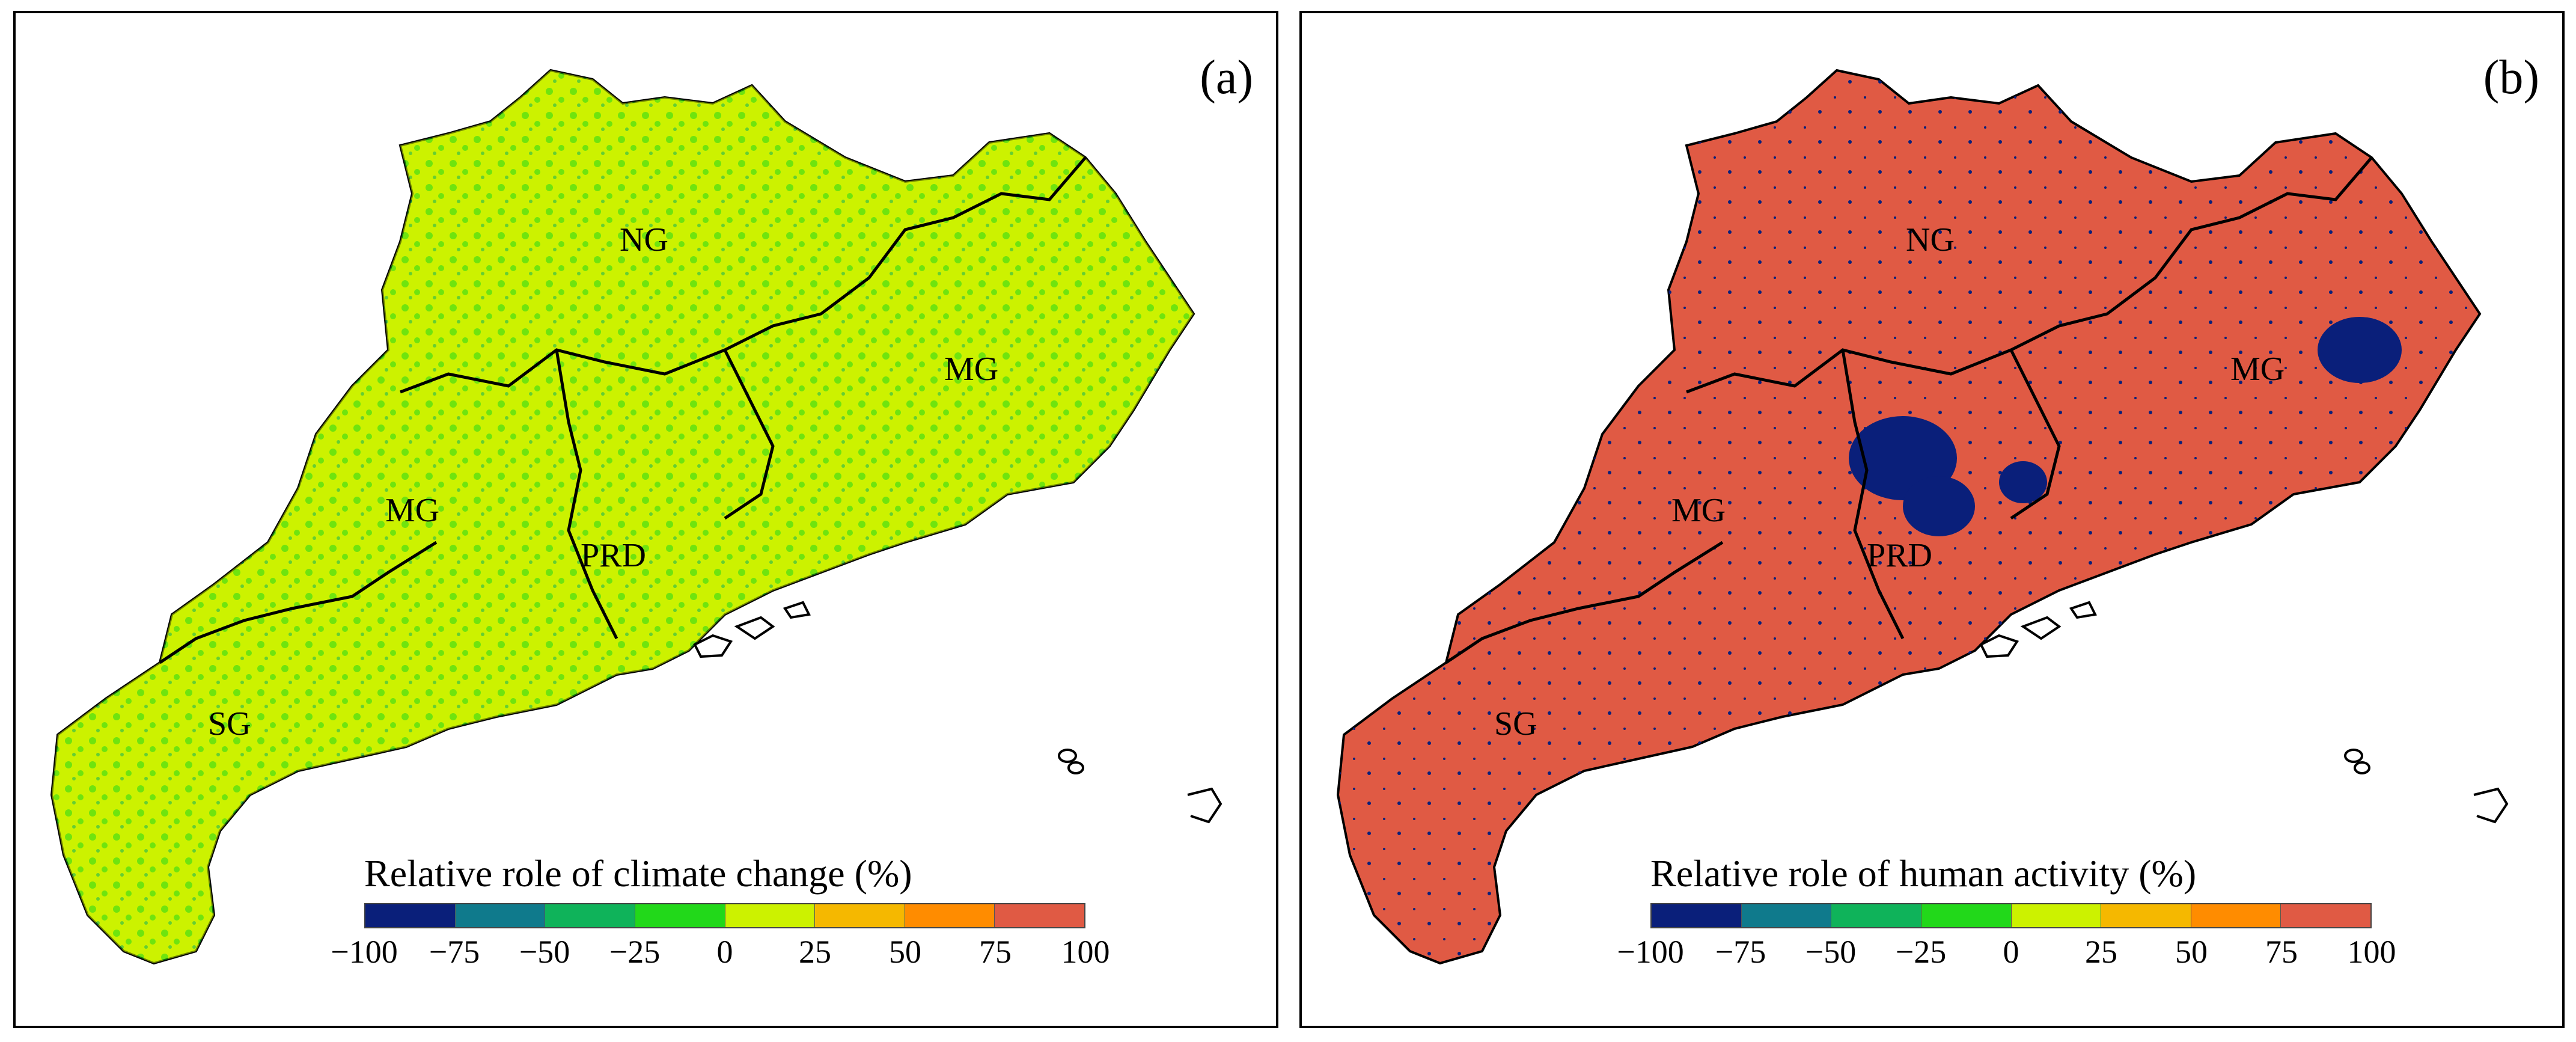 This screenshot has height=1042, width=2576. What do you see at coordinates (2125, 427) in the screenshot?
I see `human-activity-hotspots` at bounding box center [2125, 427].